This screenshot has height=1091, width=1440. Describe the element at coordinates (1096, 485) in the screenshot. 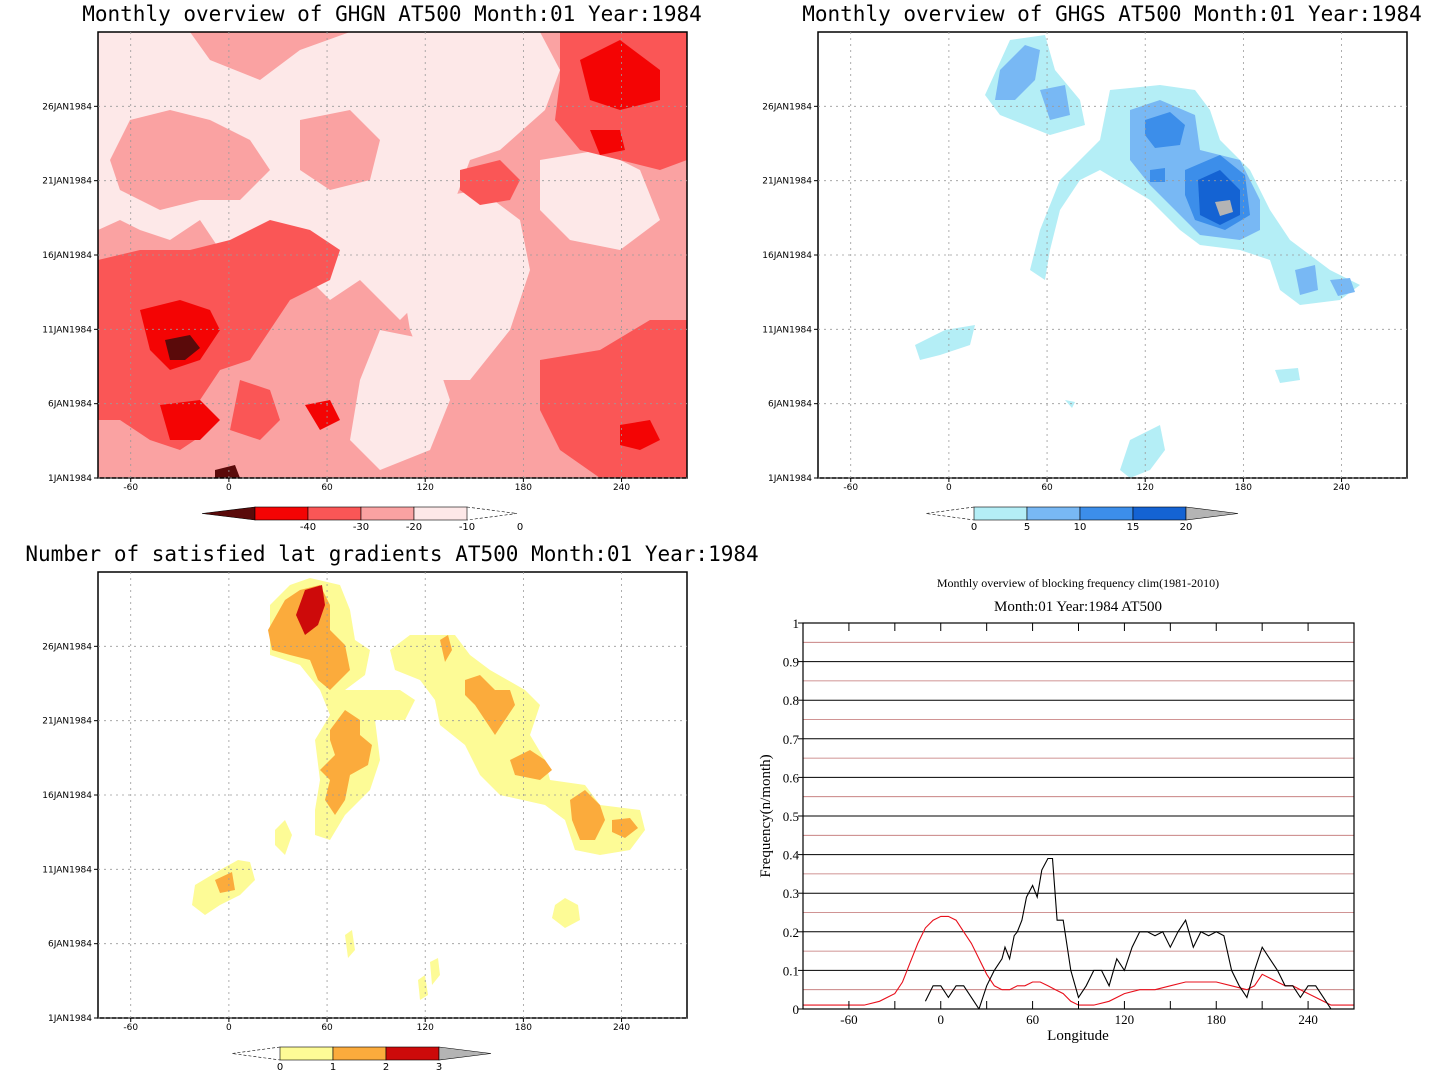

I see `ghgs-x-ticks: -60 0 60 120 180 240` at that location.